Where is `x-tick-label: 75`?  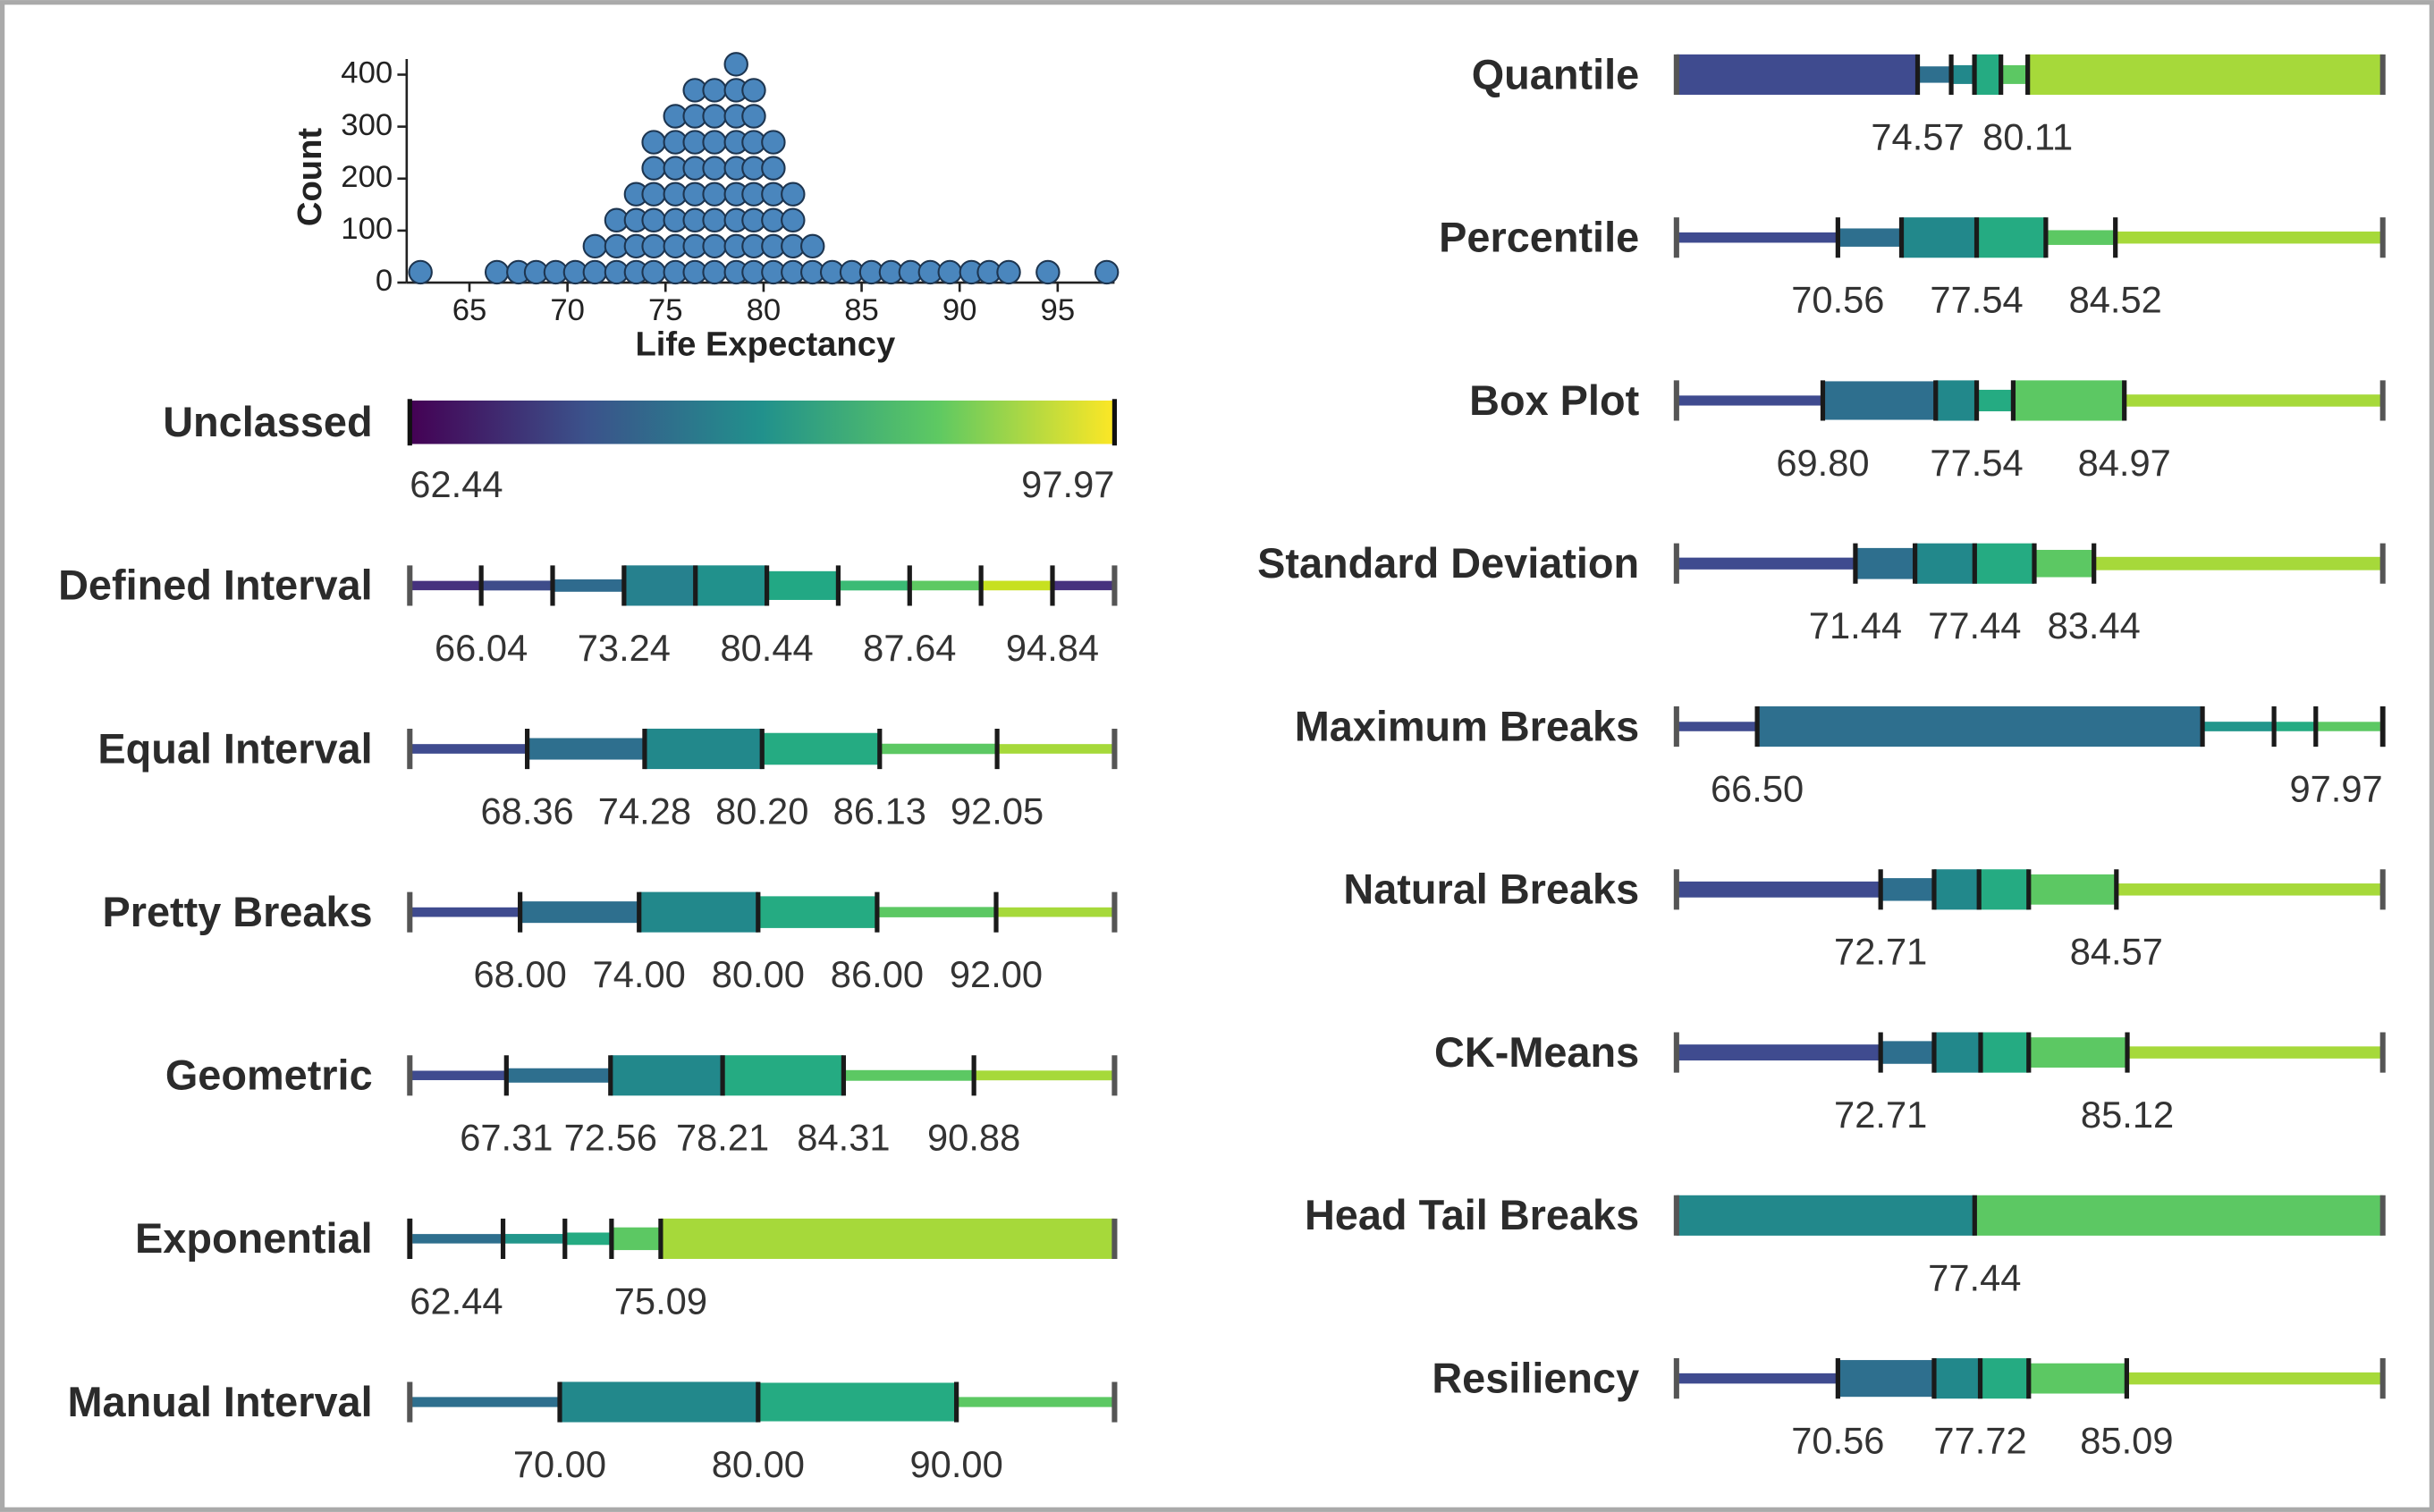
x-tick-label: 75 is located at coordinates (665, 310).